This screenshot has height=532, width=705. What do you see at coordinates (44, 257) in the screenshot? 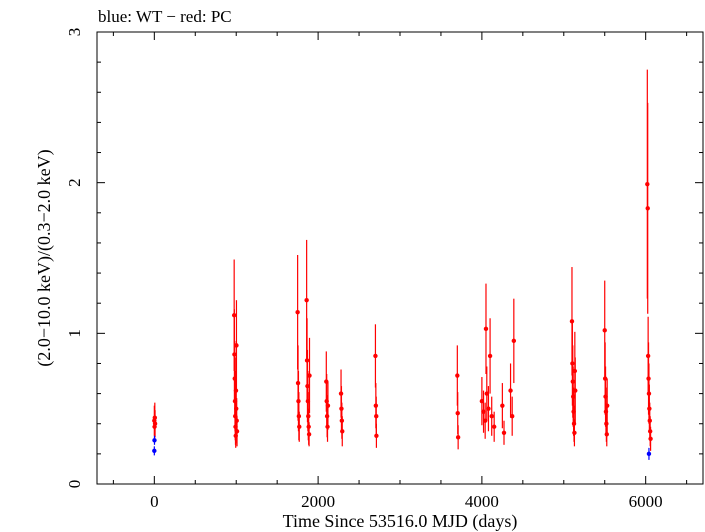
I see `y-axis-label: (2.0−10.0 keV)/(0.3−2.0 keV)` at bounding box center [44, 257].